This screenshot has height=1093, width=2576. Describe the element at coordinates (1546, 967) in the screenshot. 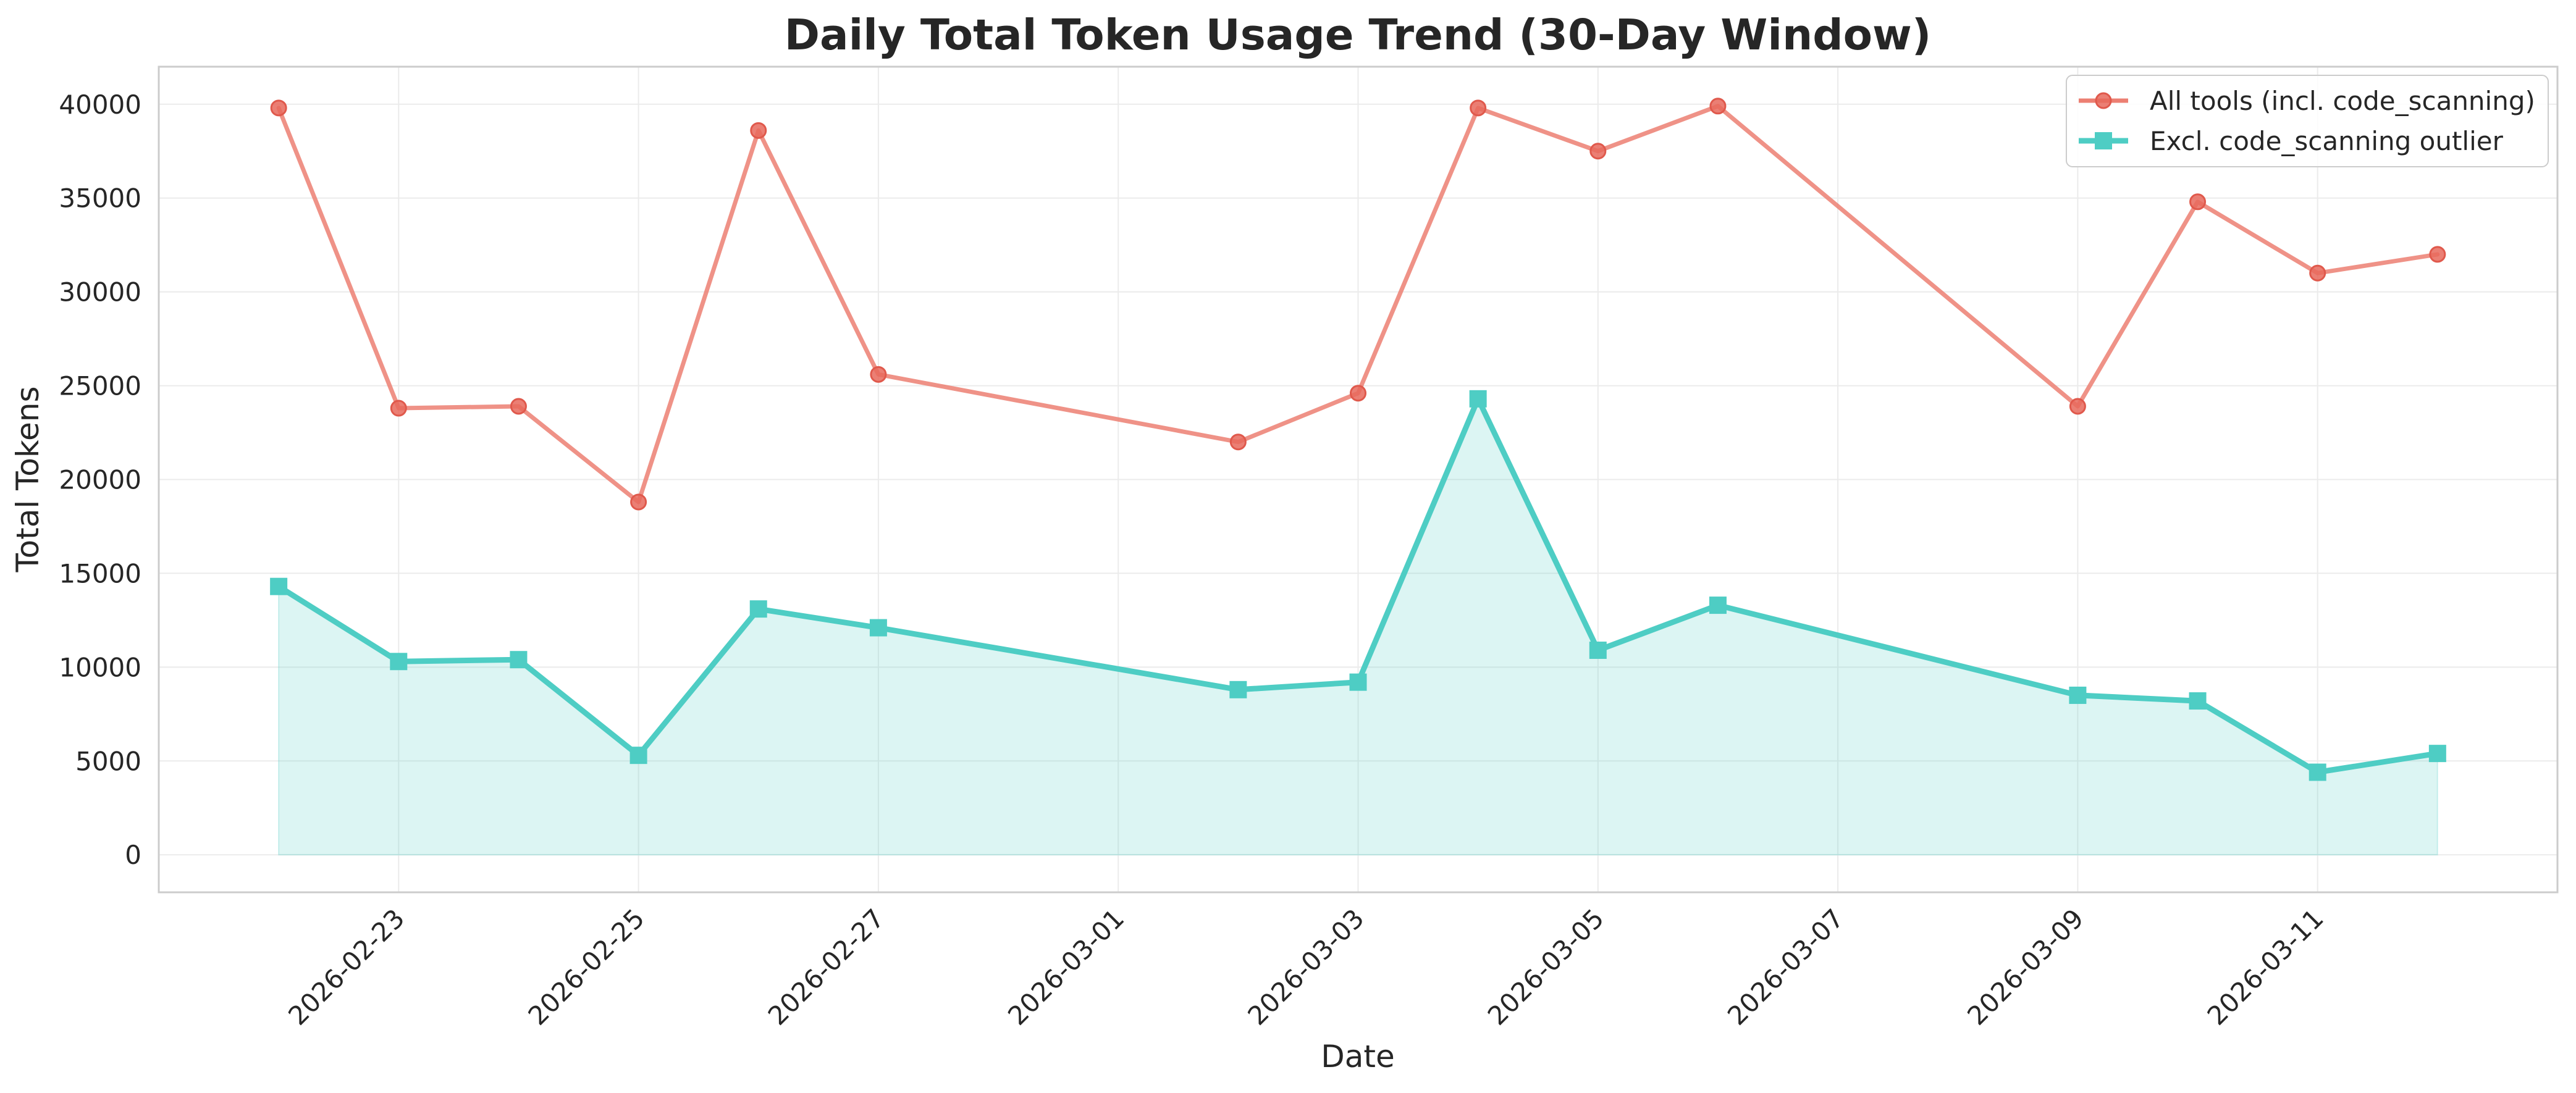

I see `x-tick-label: 2026-03-05` at that location.